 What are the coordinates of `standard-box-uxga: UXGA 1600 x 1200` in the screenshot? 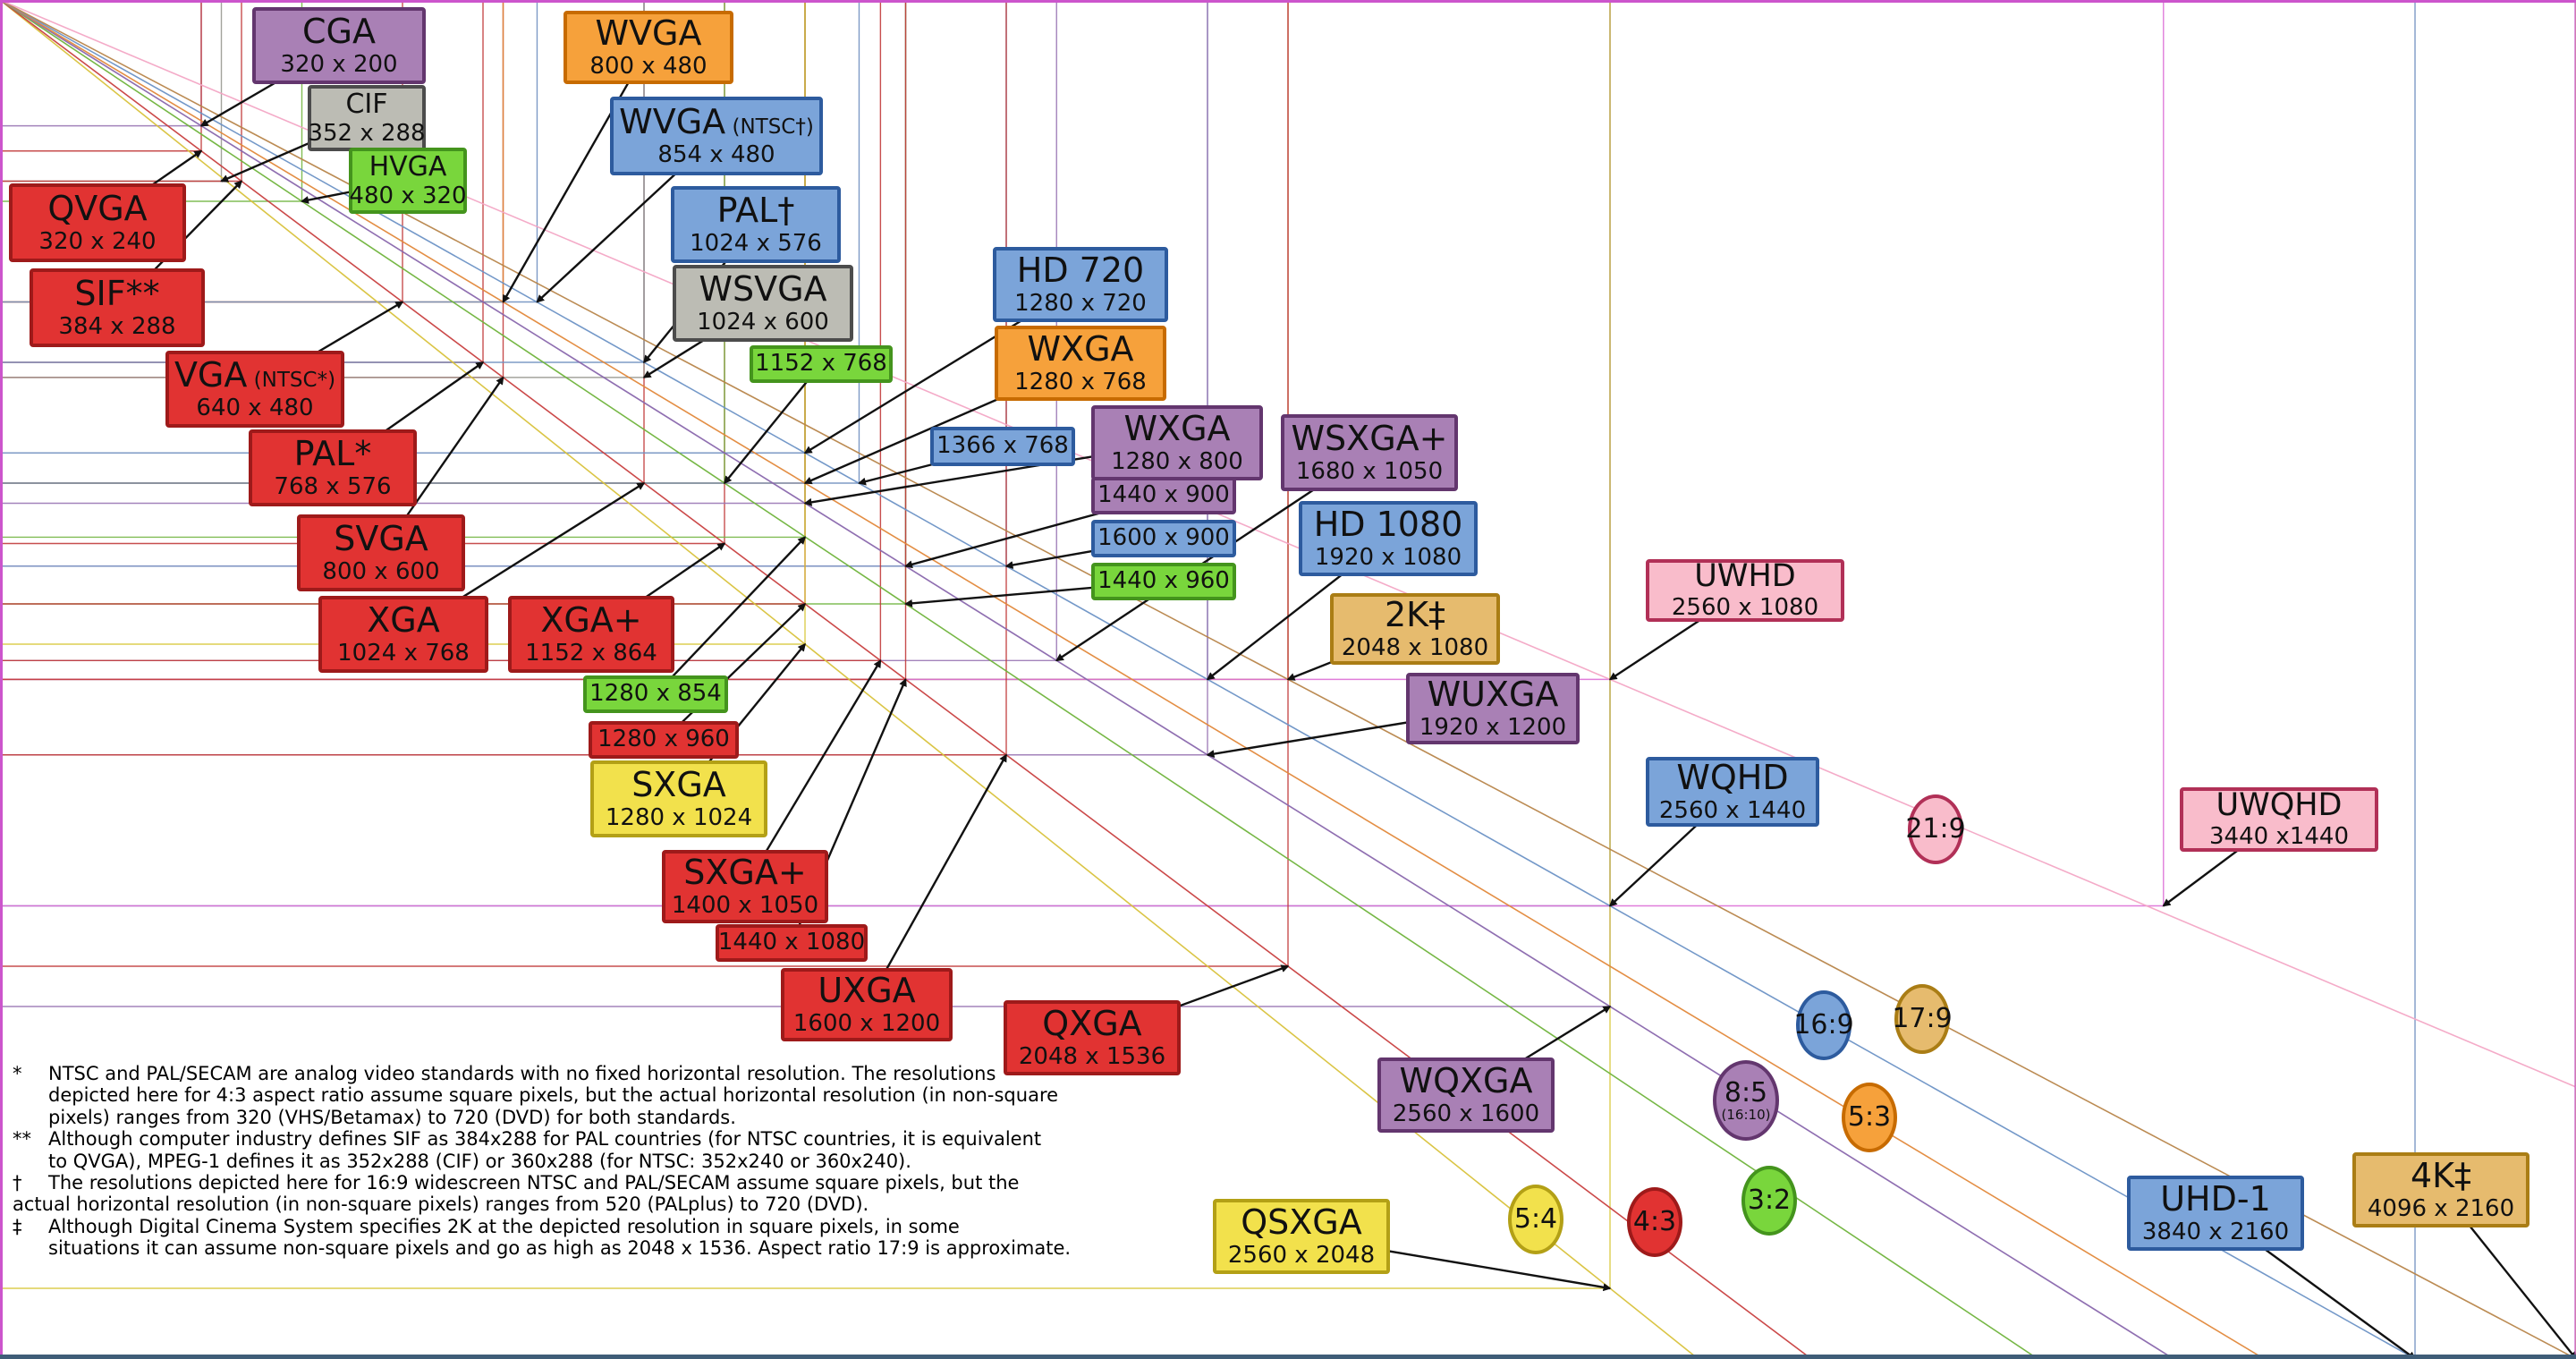 It's located at (867, 1004).